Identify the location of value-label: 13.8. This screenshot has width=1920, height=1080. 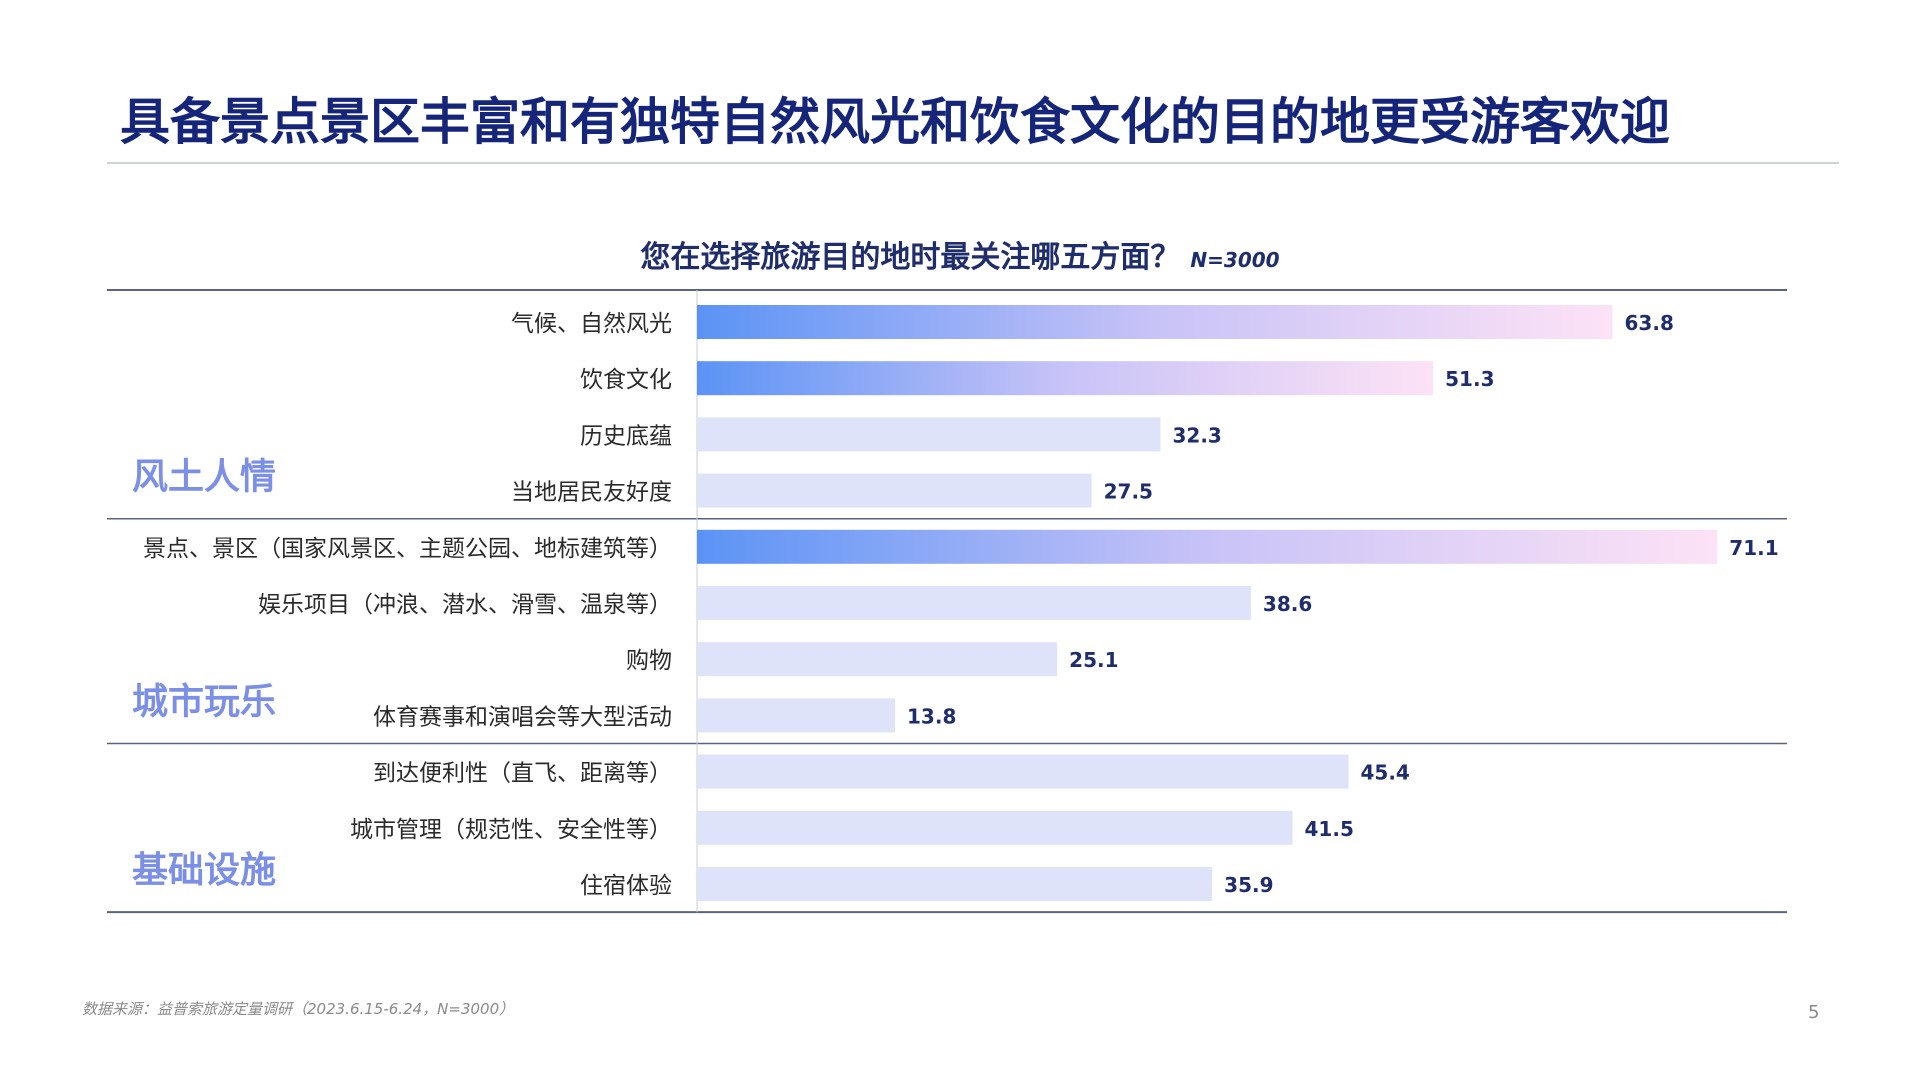
(931, 716).